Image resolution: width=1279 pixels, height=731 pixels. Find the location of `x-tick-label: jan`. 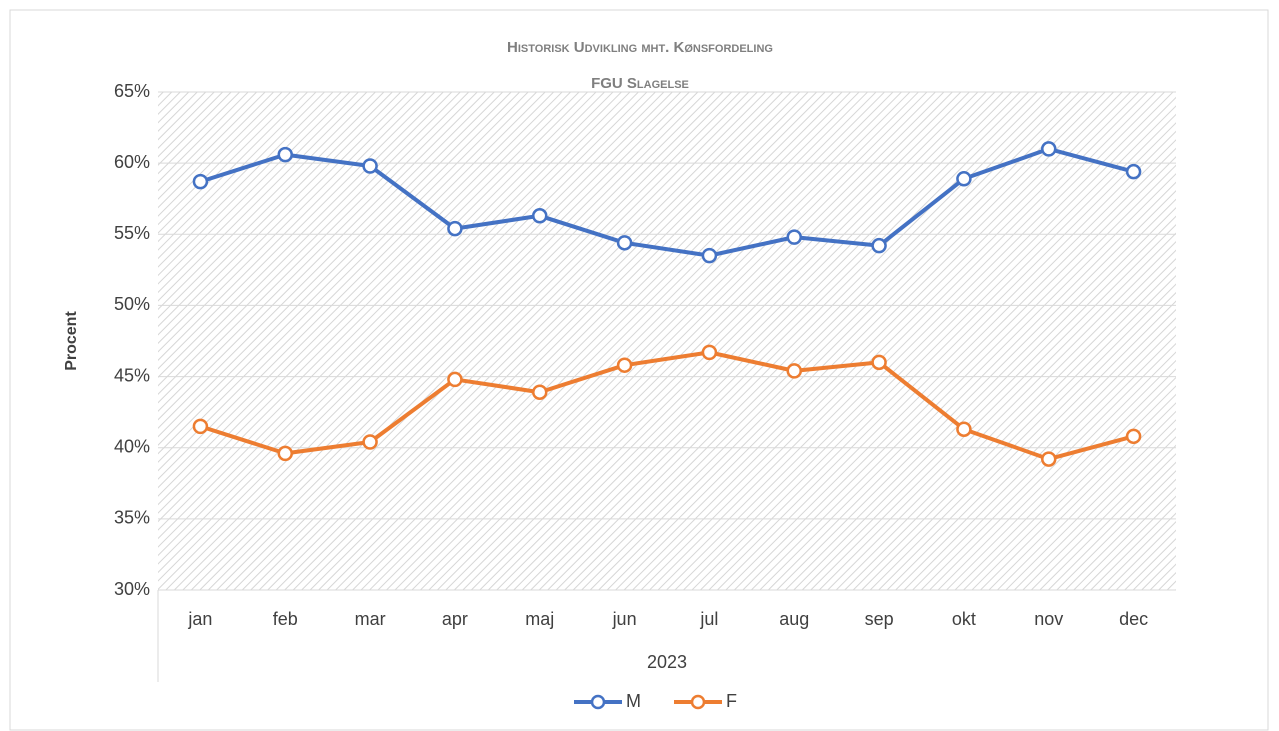

x-tick-label: jan is located at coordinates (199, 619).